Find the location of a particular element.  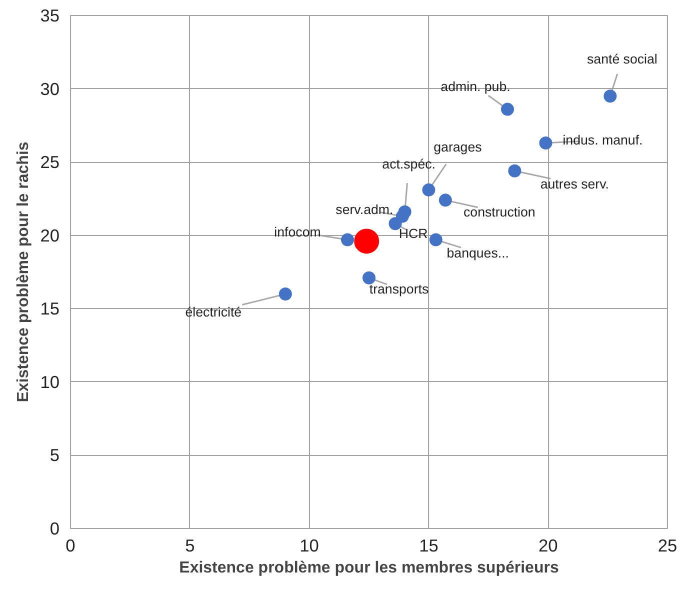

annotation: autres serv. is located at coordinates (574, 184).